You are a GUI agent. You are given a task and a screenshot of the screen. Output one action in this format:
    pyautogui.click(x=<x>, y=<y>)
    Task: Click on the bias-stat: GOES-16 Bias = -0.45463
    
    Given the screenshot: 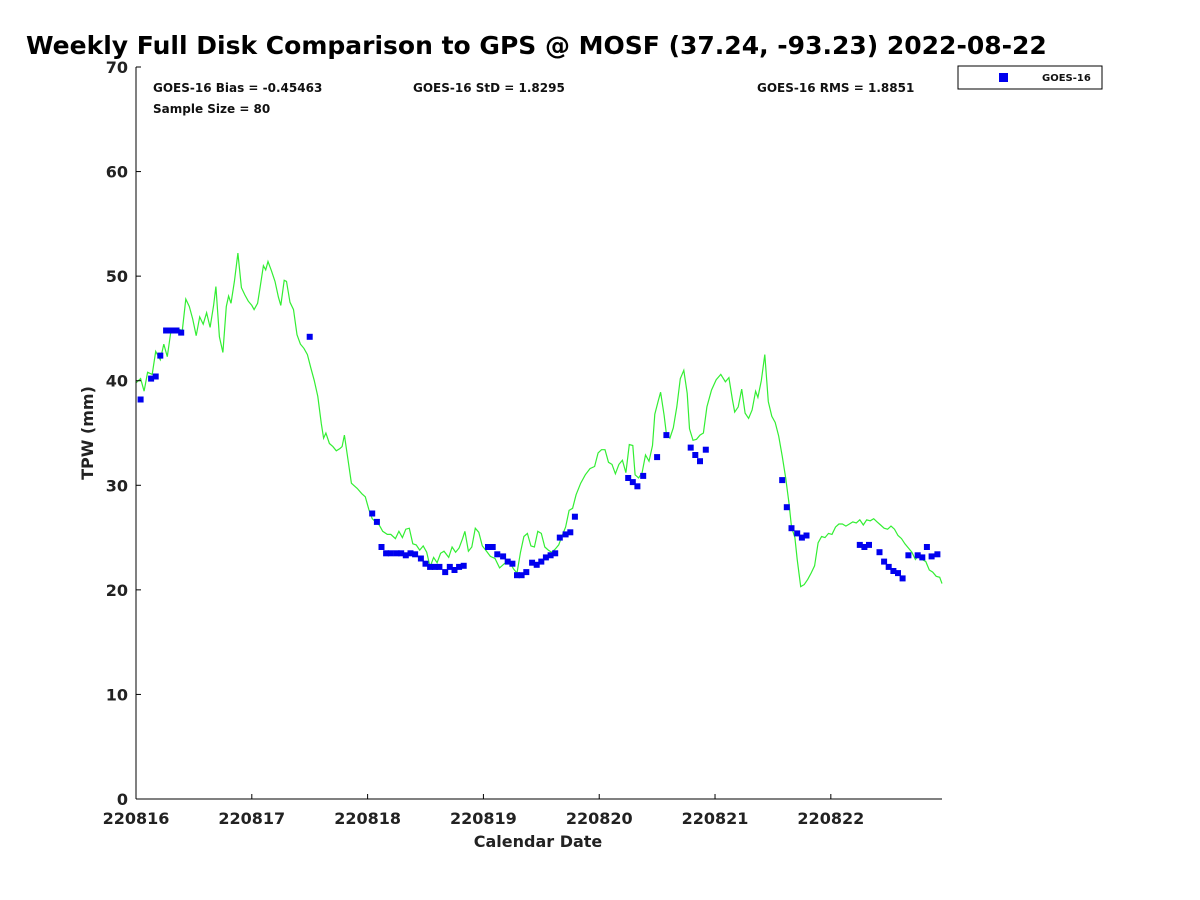 What is the action you would take?
    pyautogui.click(x=237, y=88)
    